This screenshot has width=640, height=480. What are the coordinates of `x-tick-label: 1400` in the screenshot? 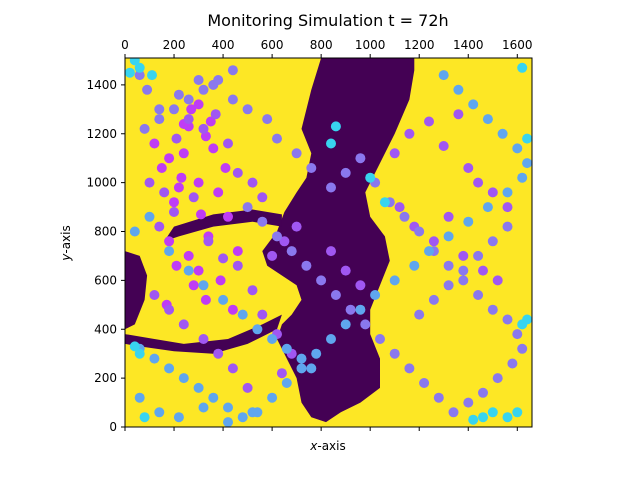 It's located at (468, 45).